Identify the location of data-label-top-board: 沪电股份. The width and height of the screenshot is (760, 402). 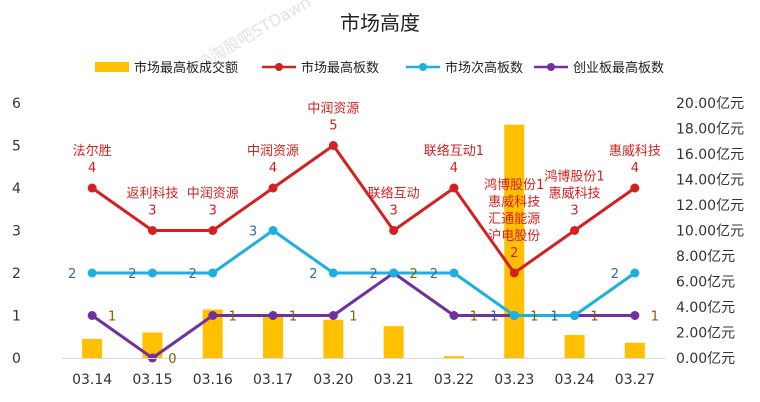
(514, 236).